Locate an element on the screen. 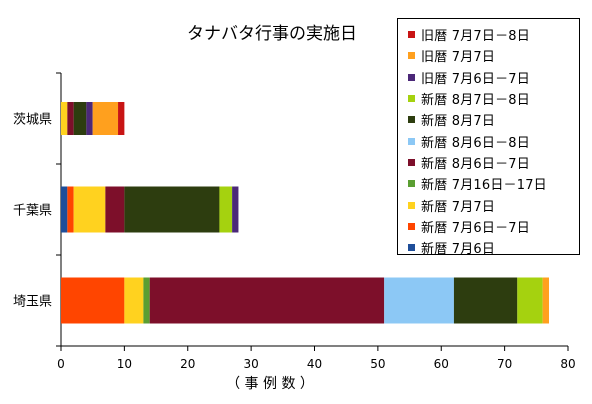 The image size is (592, 404). legend-item: 新暦 8月6日－8日 is located at coordinates (493, 140).